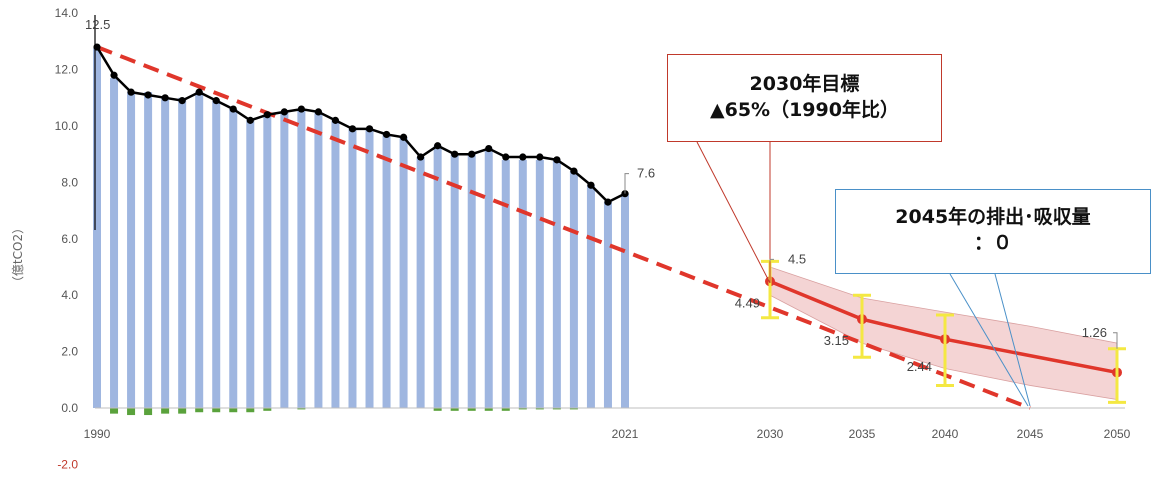  I want to click on data-label: 1.26, so click(1094, 332).